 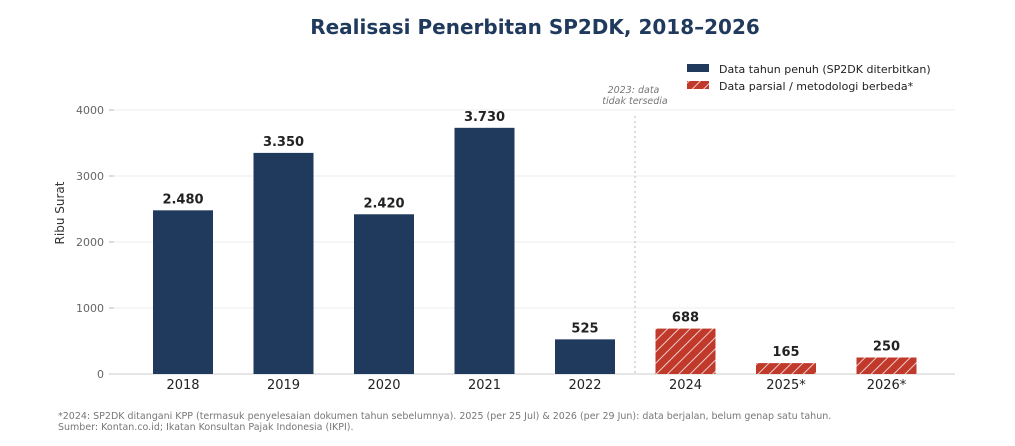 I want to click on legend-swatch-partial, so click(x=698, y=85).